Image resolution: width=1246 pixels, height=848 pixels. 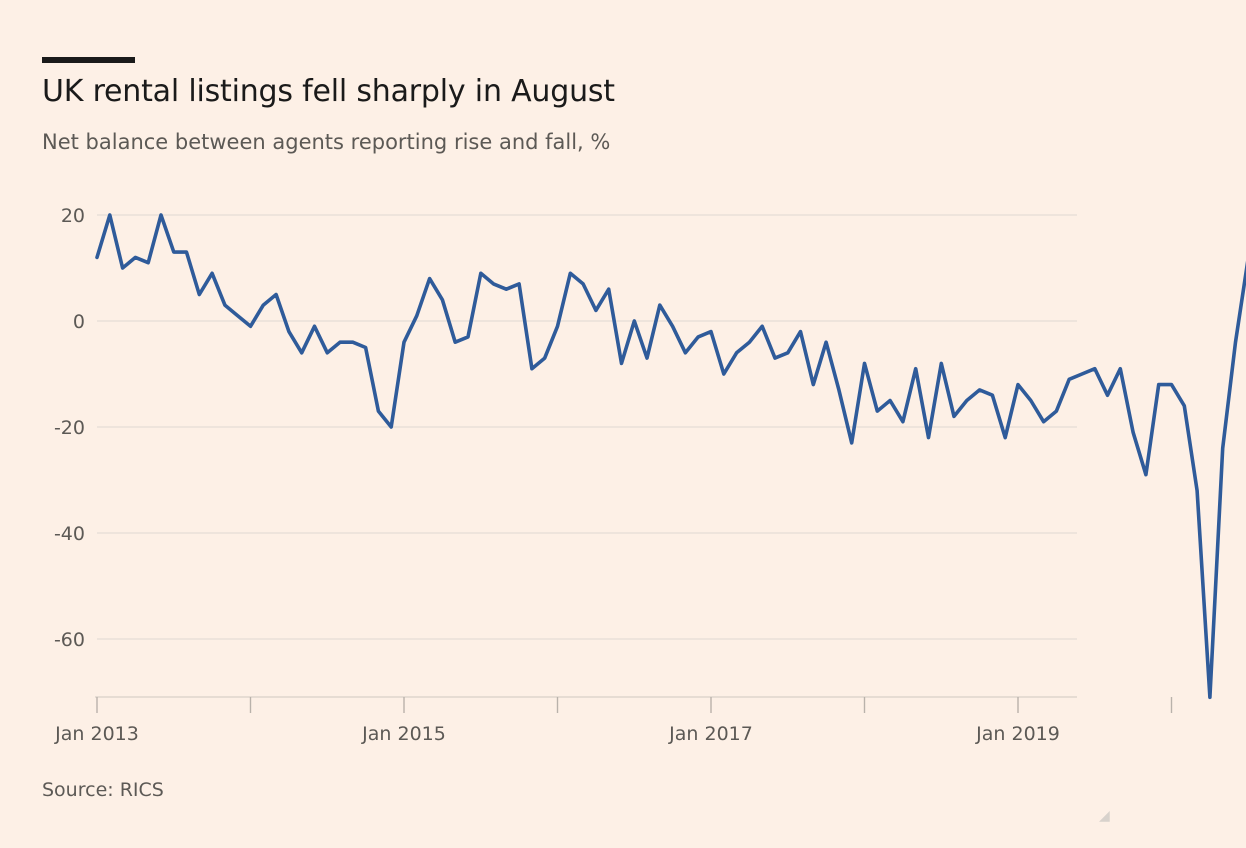 I want to click on y-tick-label: 20, so click(x=73, y=216).